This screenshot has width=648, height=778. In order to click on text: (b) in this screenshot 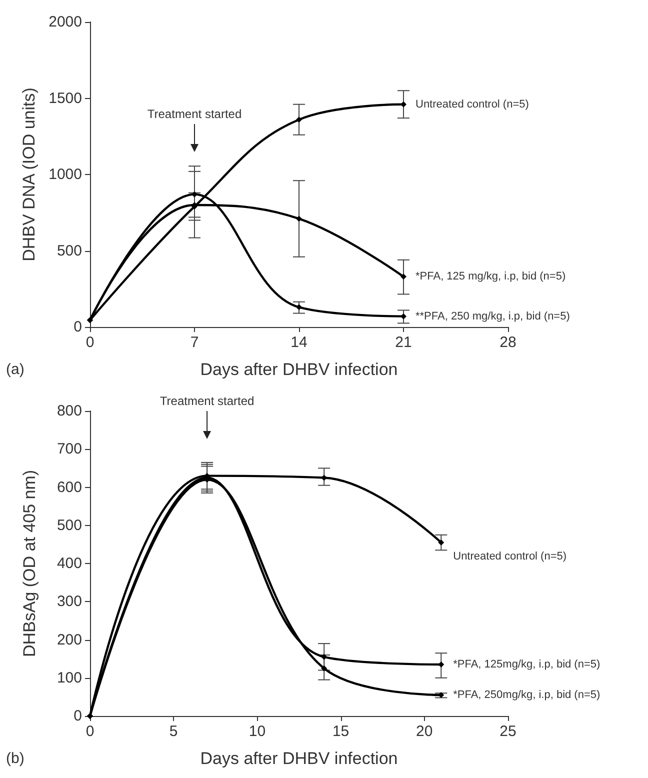, I will do `click(15, 758)`.